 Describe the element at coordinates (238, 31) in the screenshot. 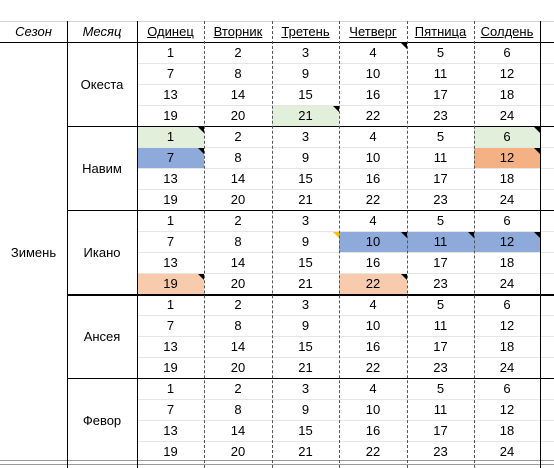

I see `day-header: Вторник` at that location.